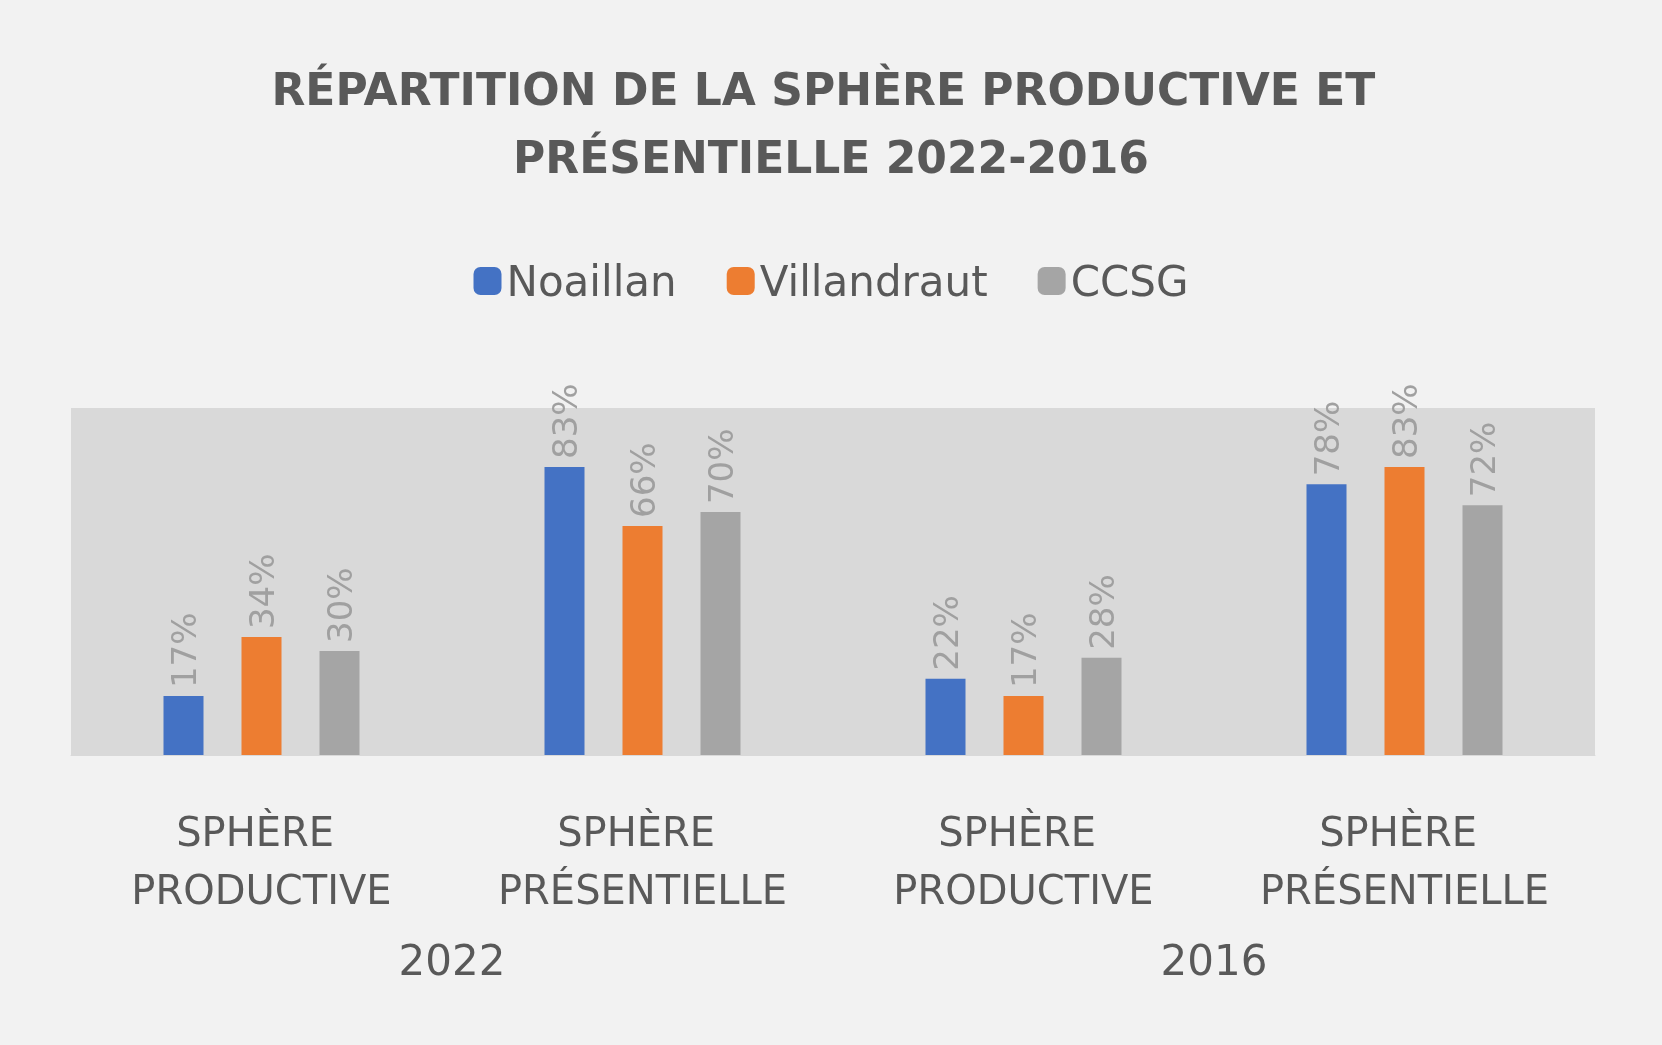 Image resolution: width=1662 pixels, height=1045 pixels. I want to click on data-label: 30%, so click(339, 605).